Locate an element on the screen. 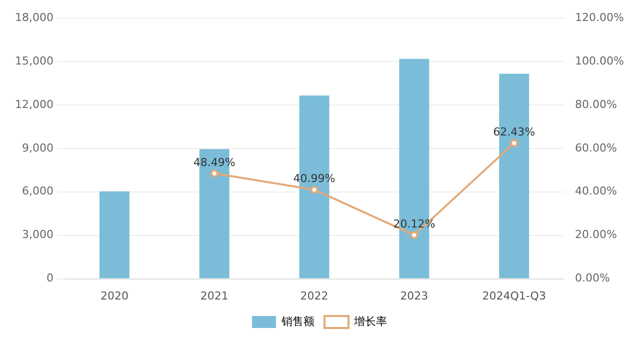 The height and width of the screenshot is (346, 639). y-tick-label: 12,000 is located at coordinates (34, 104).